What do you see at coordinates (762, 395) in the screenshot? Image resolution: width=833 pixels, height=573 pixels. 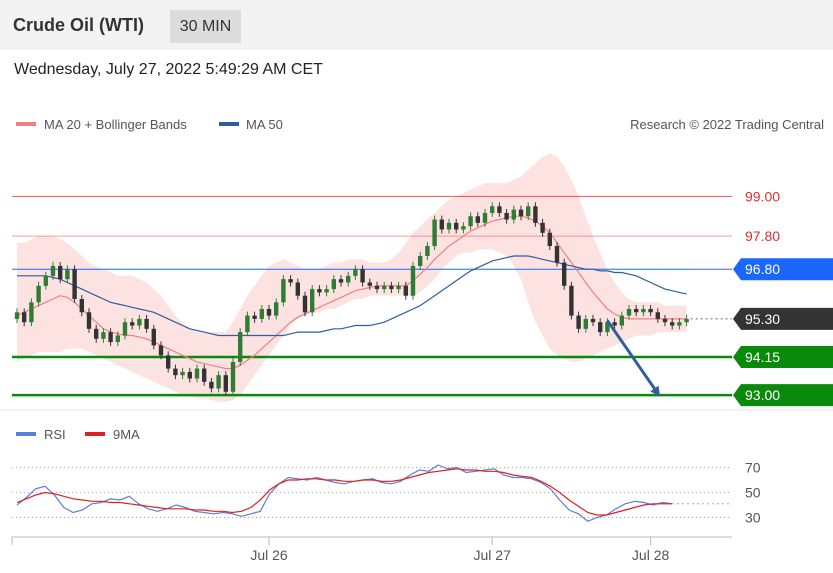 I see `level-value: 93.00` at bounding box center [762, 395].